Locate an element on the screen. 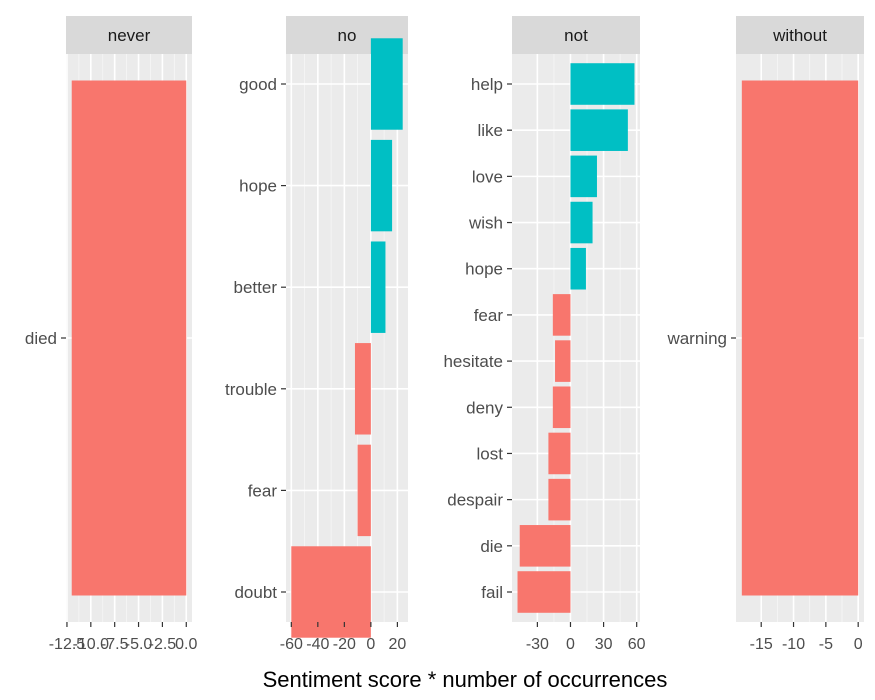  strip-label: not is located at coordinates (576, 35).